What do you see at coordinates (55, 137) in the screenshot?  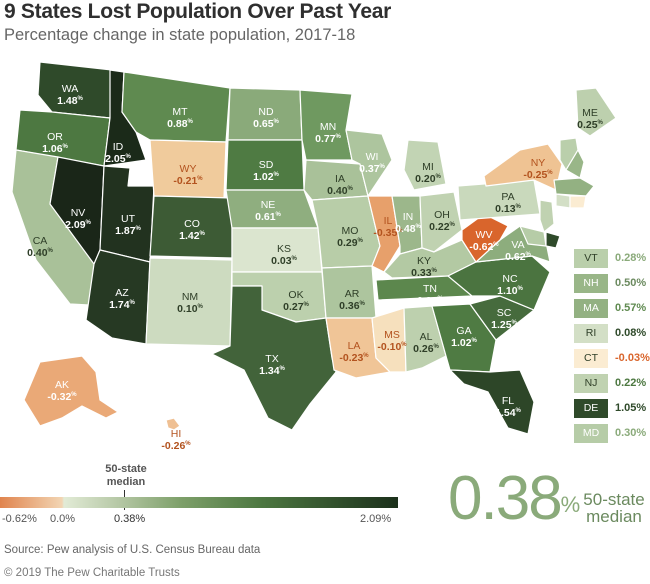 I see `state-label-or: OR` at bounding box center [55, 137].